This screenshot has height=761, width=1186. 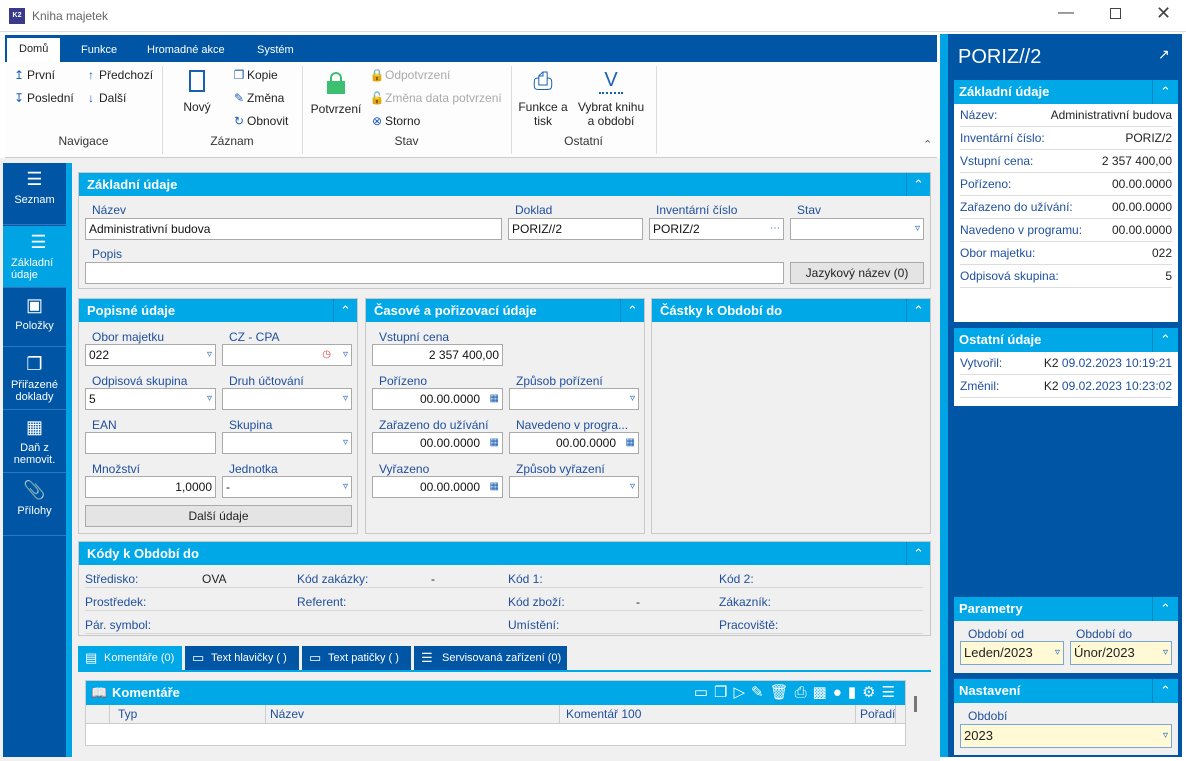 I want to click on tab-text-paticky: ▭ Text patičky ( ), so click(x=356, y=658).